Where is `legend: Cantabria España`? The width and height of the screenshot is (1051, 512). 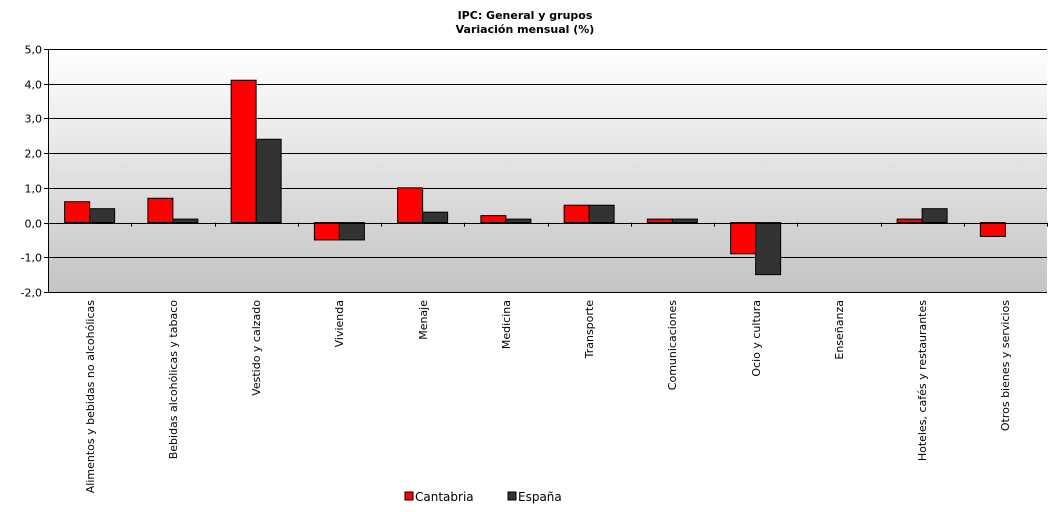 legend: Cantabria España is located at coordinates (483, 497).